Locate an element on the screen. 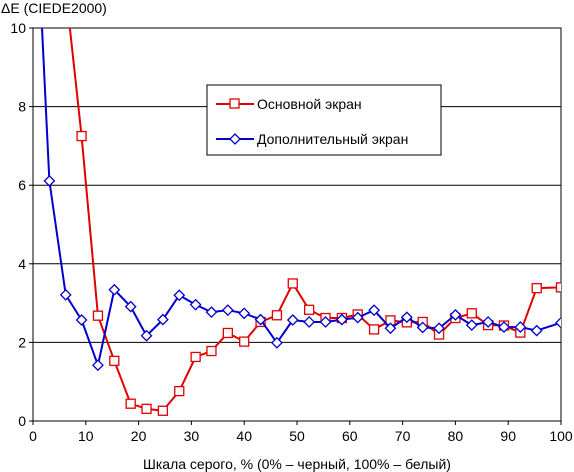 The width and height of the screenshot is (574, 472). legend-marker-secondary is located at coordinates (235, 139).